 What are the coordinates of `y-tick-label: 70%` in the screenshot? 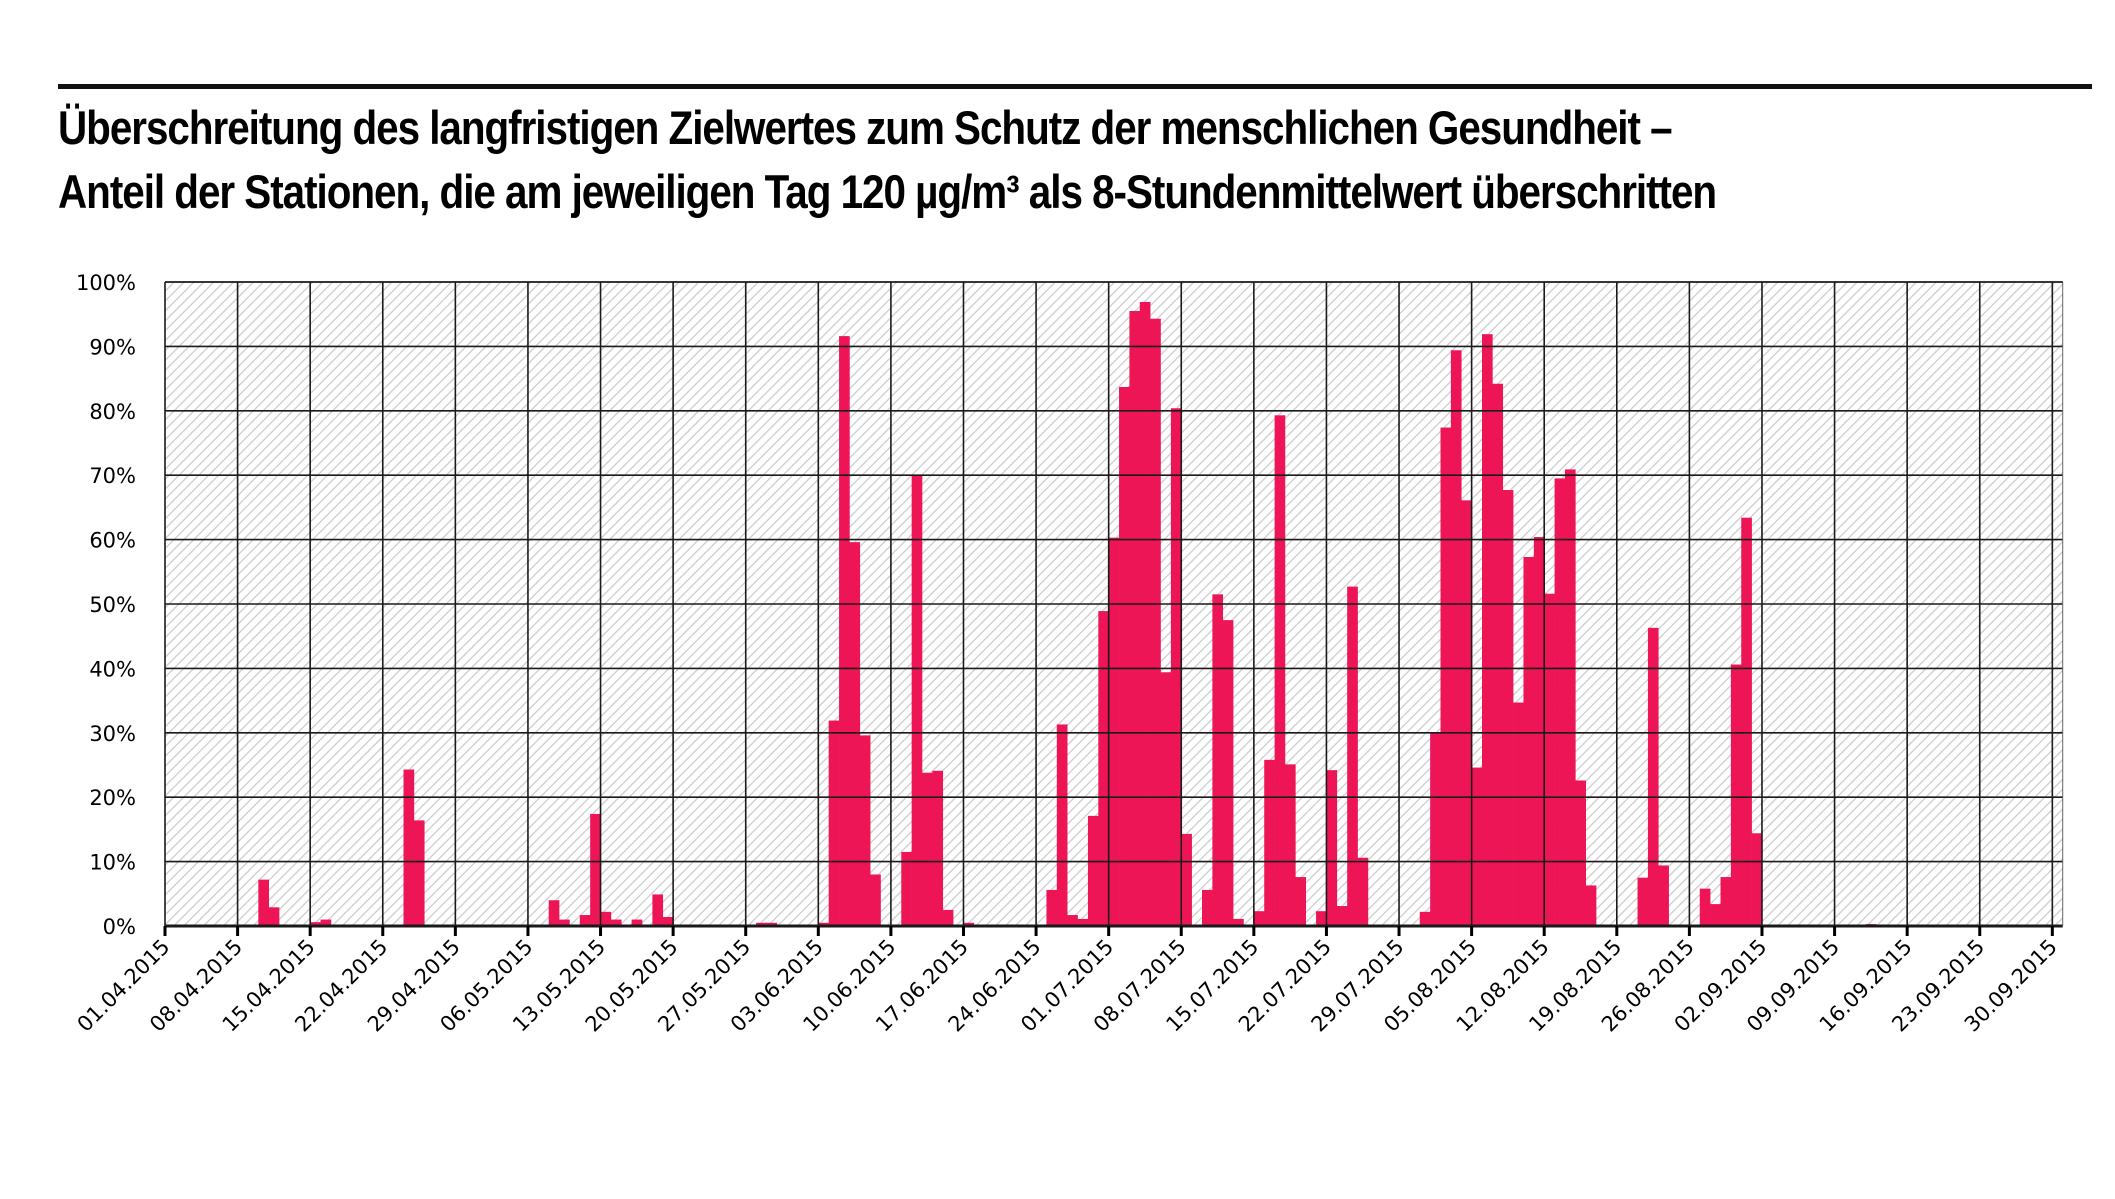 It's located at (112, 476).